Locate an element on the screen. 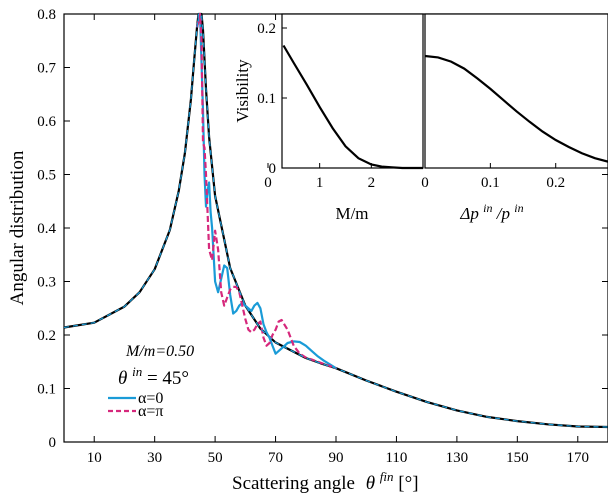 This screenshot has height=495, width=608. y-tick-label: 0.2 is located at coordinates (46, 336).